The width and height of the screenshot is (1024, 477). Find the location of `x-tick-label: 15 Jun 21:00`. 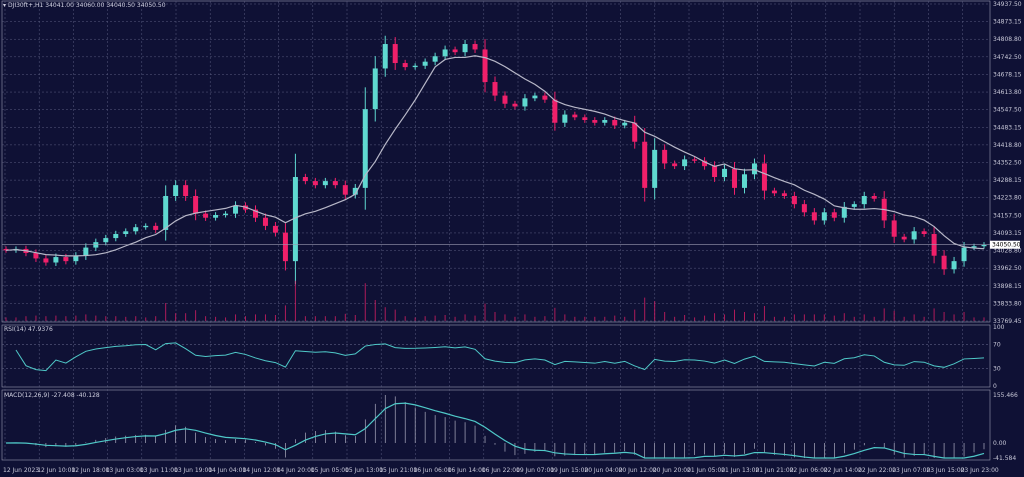

x-tick-label: 15 Jun 21:00 is located at coordinates (398, 470).